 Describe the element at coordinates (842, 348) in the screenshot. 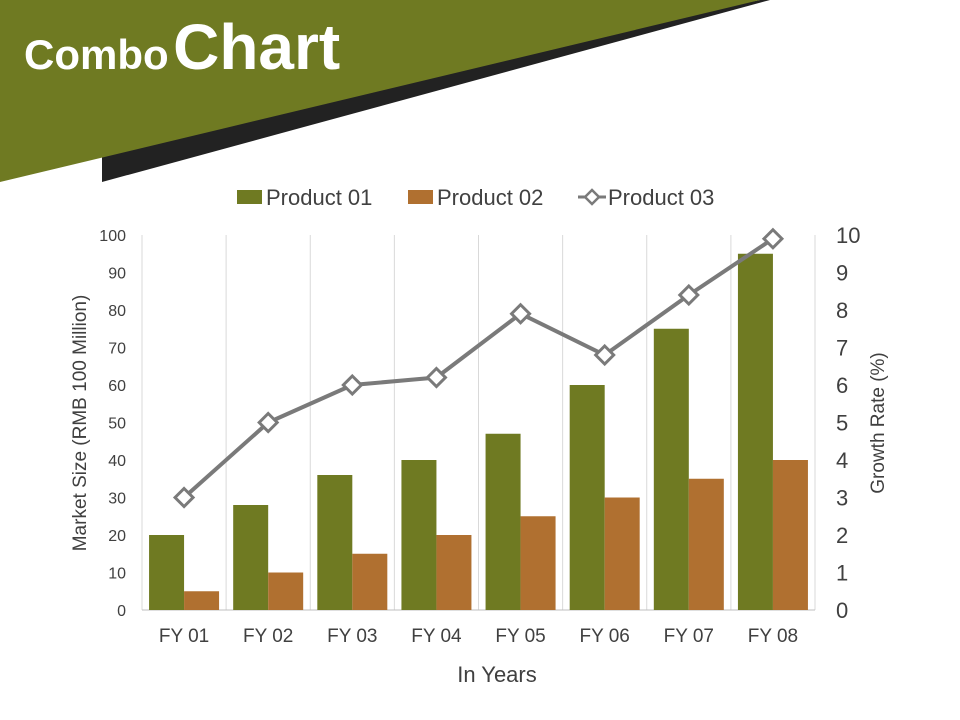

I see `y2-tick-label: 7` at that location.